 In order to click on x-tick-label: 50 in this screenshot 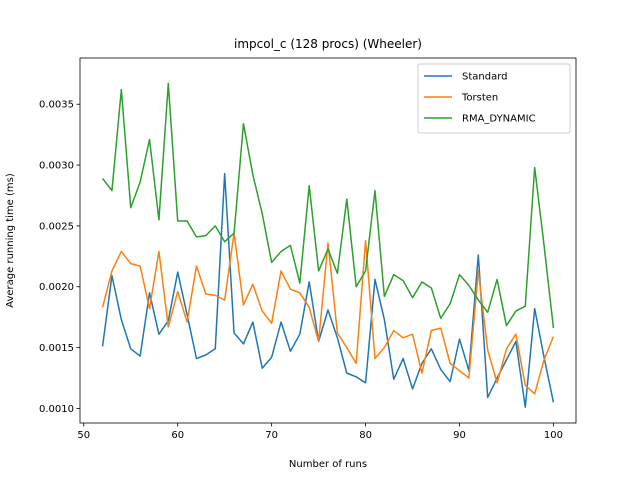, I will do `click(83, 435)`.